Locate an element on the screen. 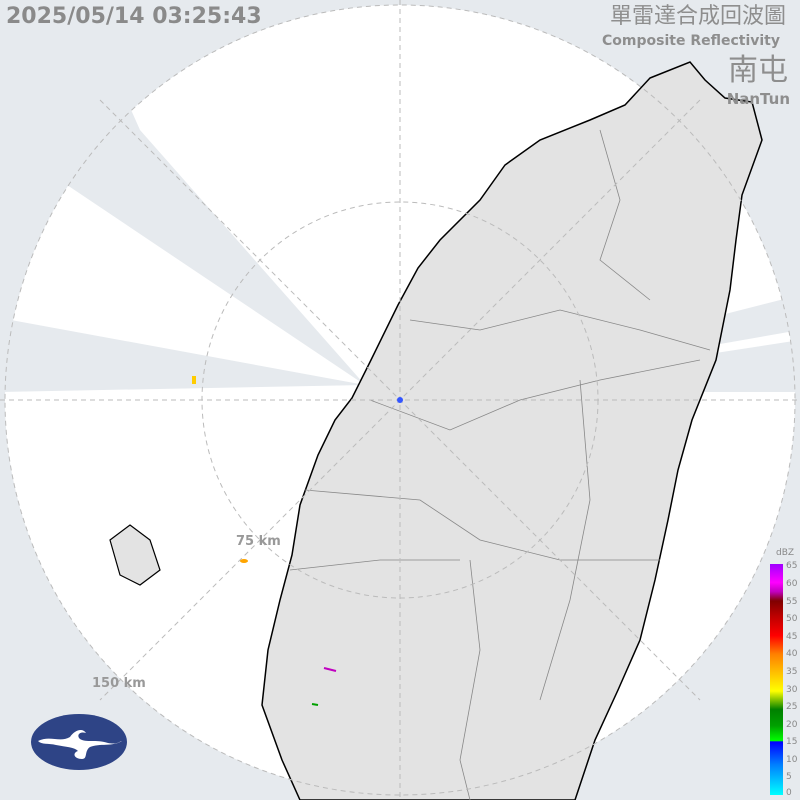  legend-tick: 5 is located at coordinates (789, 777).